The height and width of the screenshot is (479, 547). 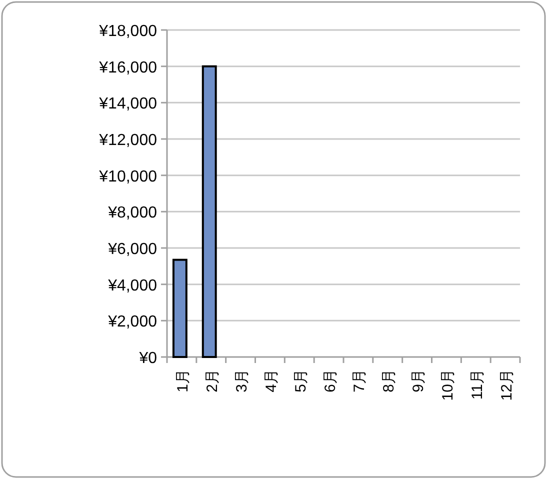 I want to click on x-tick-label: 9月, so click(x=419, y=380).